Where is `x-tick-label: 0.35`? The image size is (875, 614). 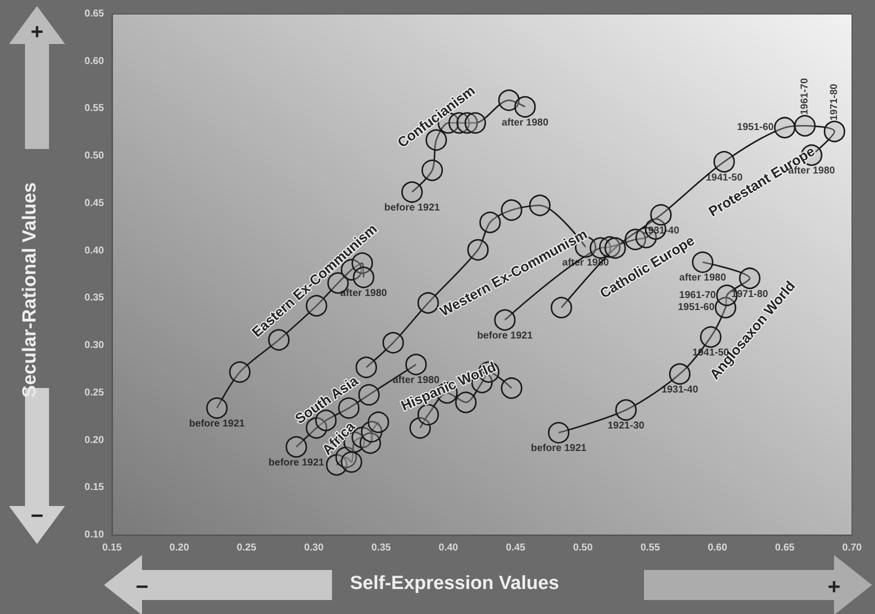 x-tick-label: 0.35 is located at coordinates (381, 548).